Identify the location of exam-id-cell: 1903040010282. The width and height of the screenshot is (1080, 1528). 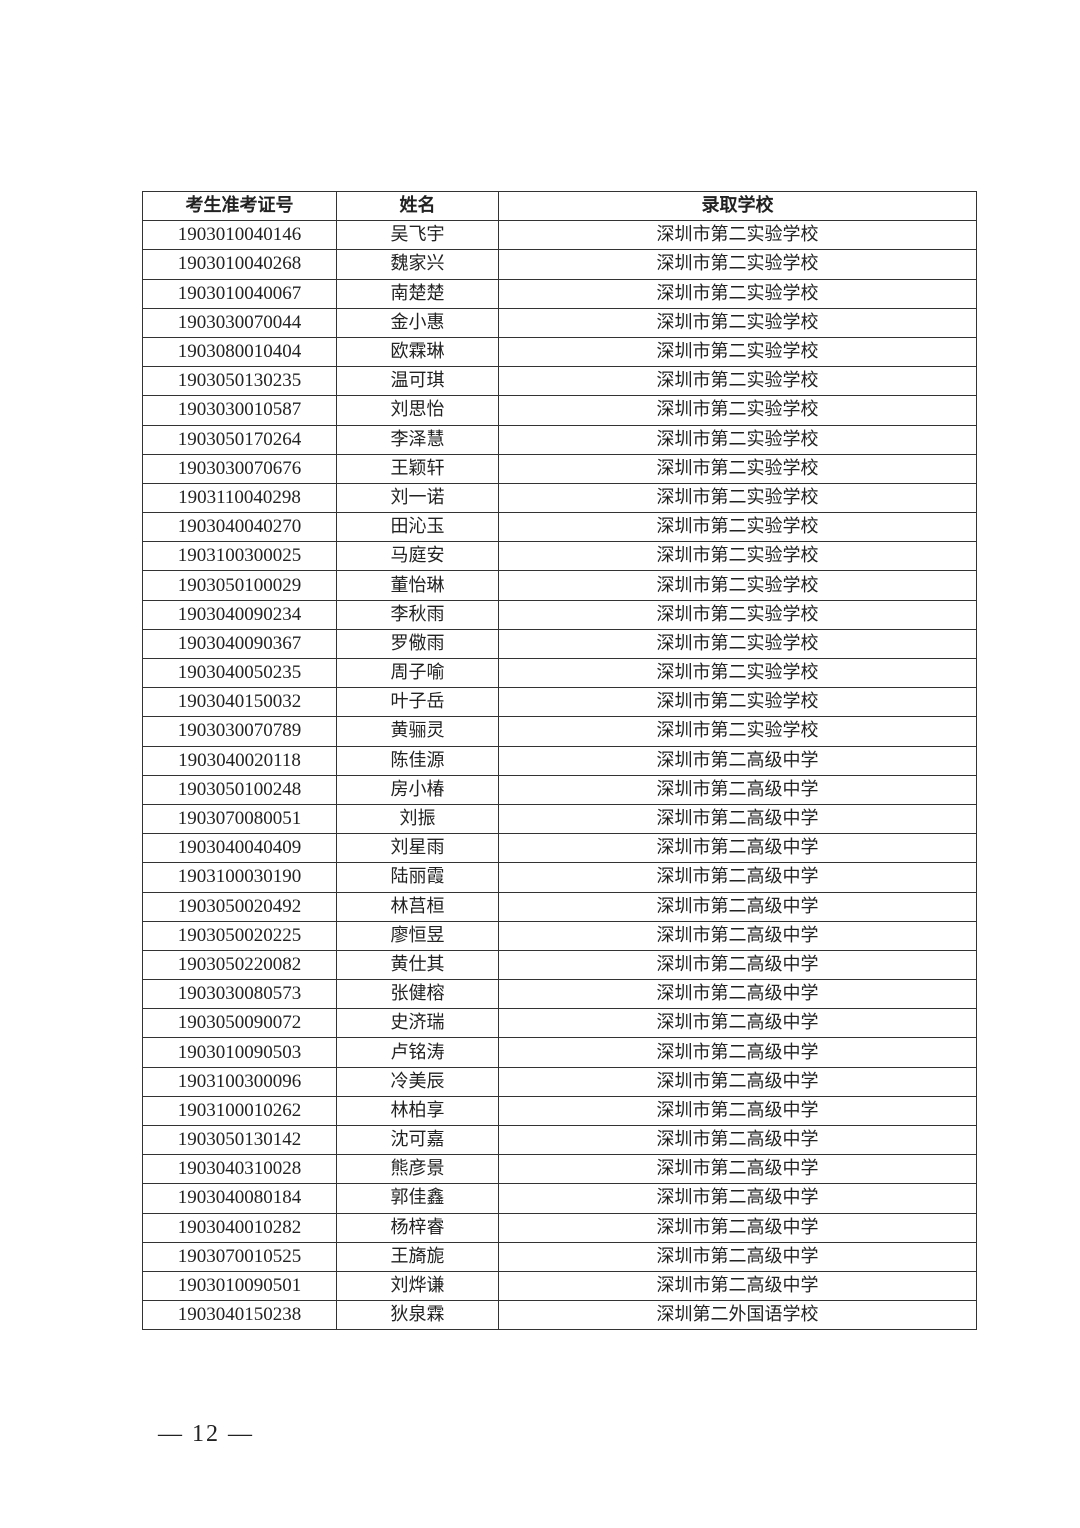
(239, 1227).